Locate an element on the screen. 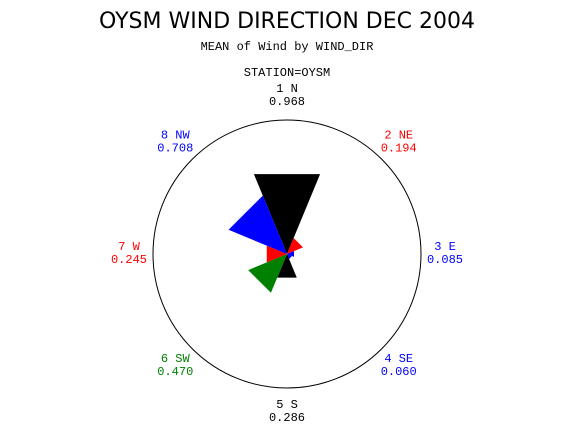 This screenshot has height=430, width=570. direction-label: 3 E is located at coordinates (445, 247).